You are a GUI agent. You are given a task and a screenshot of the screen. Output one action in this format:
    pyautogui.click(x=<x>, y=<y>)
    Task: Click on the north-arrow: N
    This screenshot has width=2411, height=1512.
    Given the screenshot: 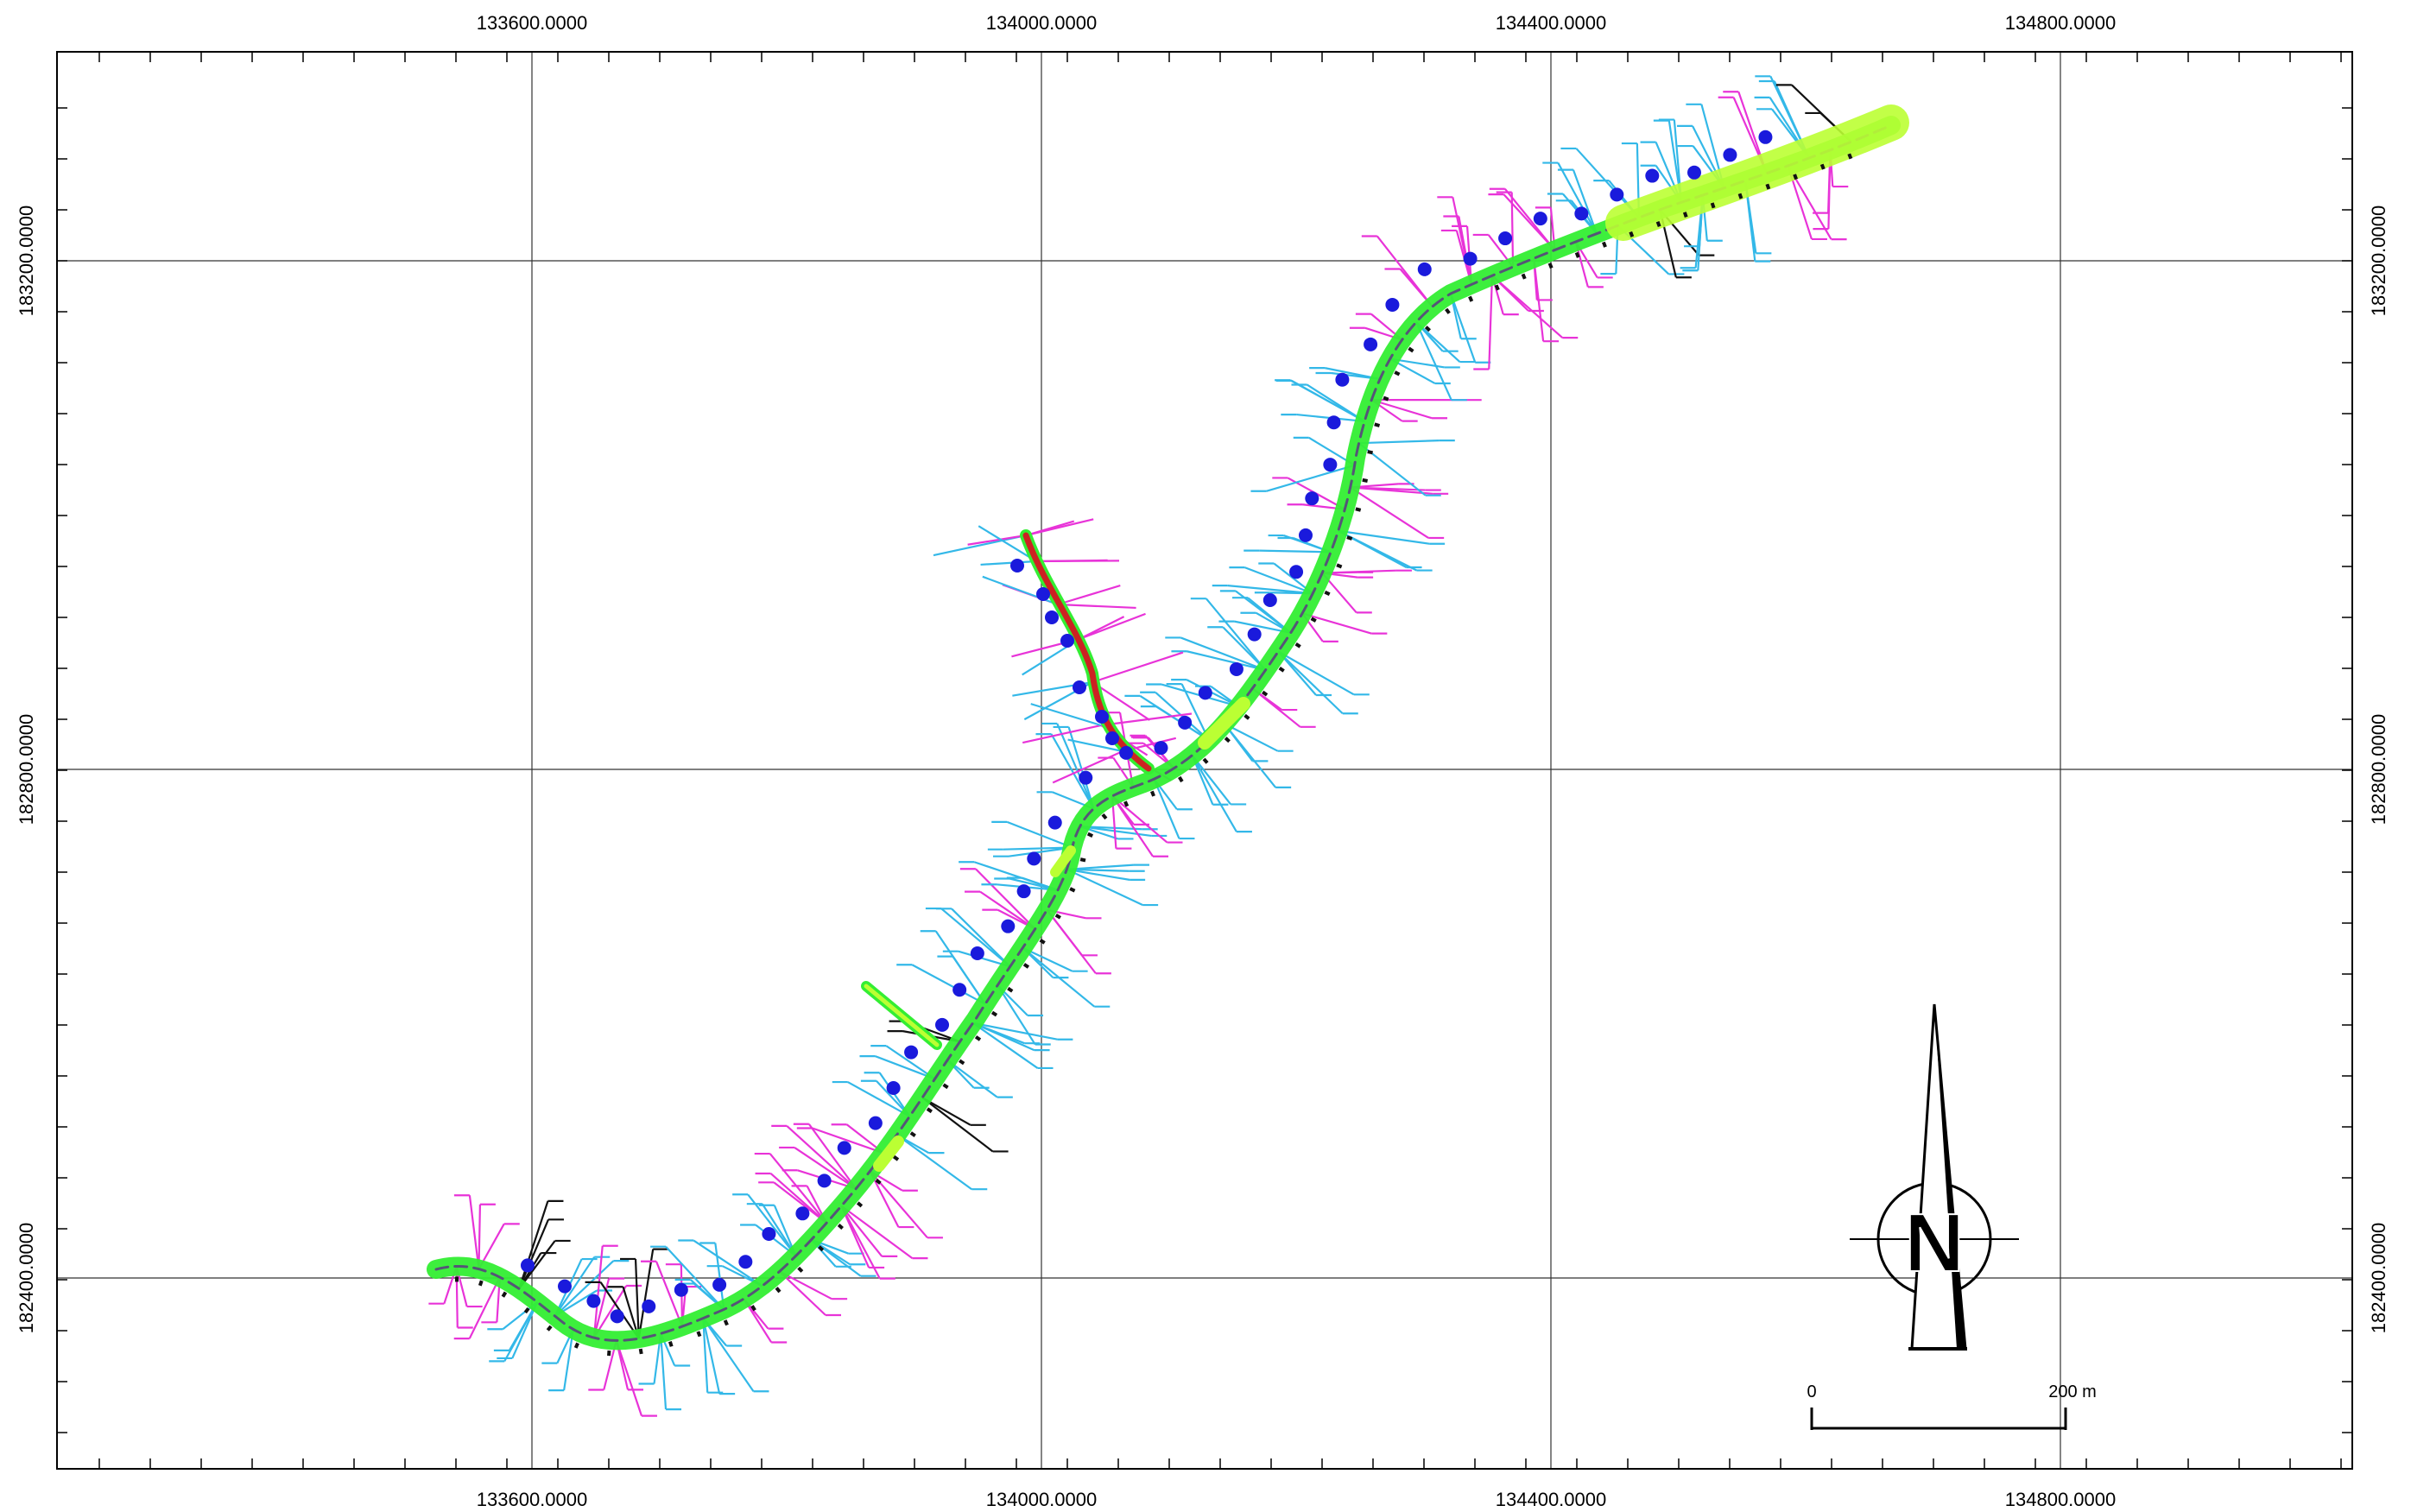 What is the action you would take?
    pyautogui.click(x=1934, y=1177)
    